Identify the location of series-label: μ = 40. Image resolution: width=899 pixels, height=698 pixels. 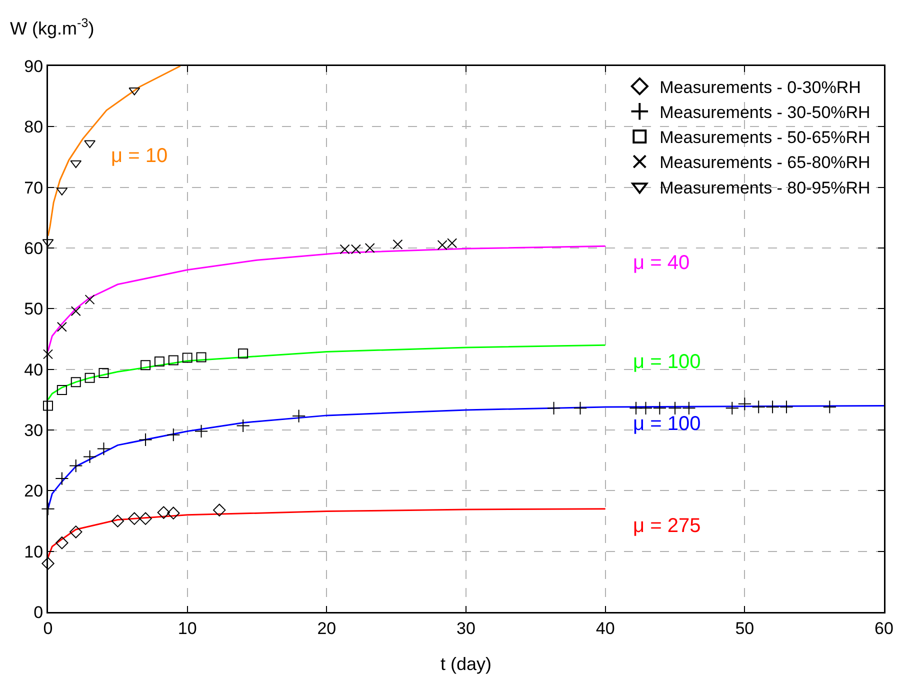
(661, 263).